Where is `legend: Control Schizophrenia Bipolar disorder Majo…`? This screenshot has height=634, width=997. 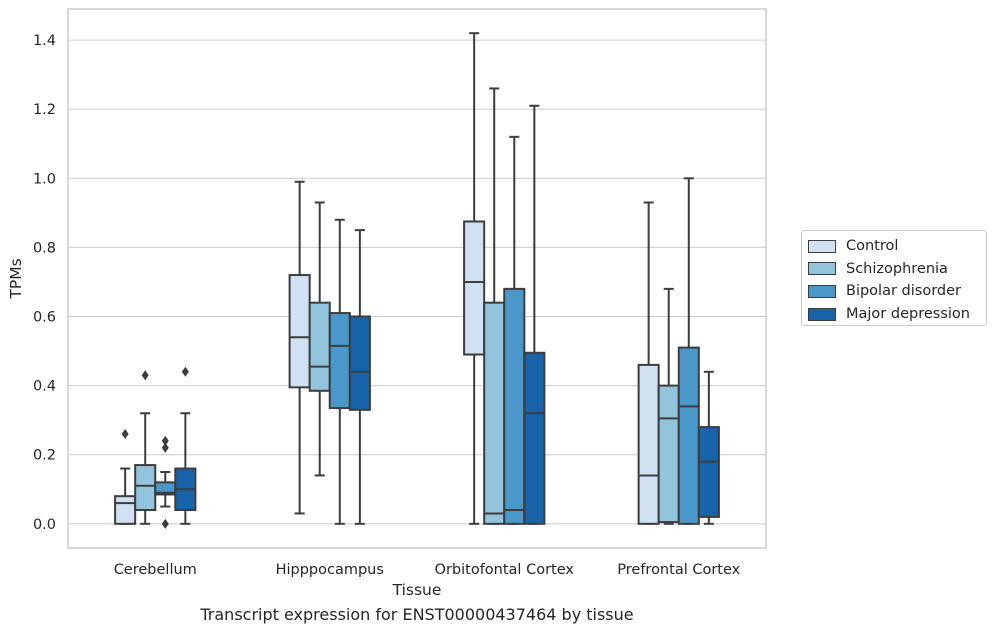
legend: Control Schizophrenia Bipolar disorder Majo… is located at coordinates (894, 278).